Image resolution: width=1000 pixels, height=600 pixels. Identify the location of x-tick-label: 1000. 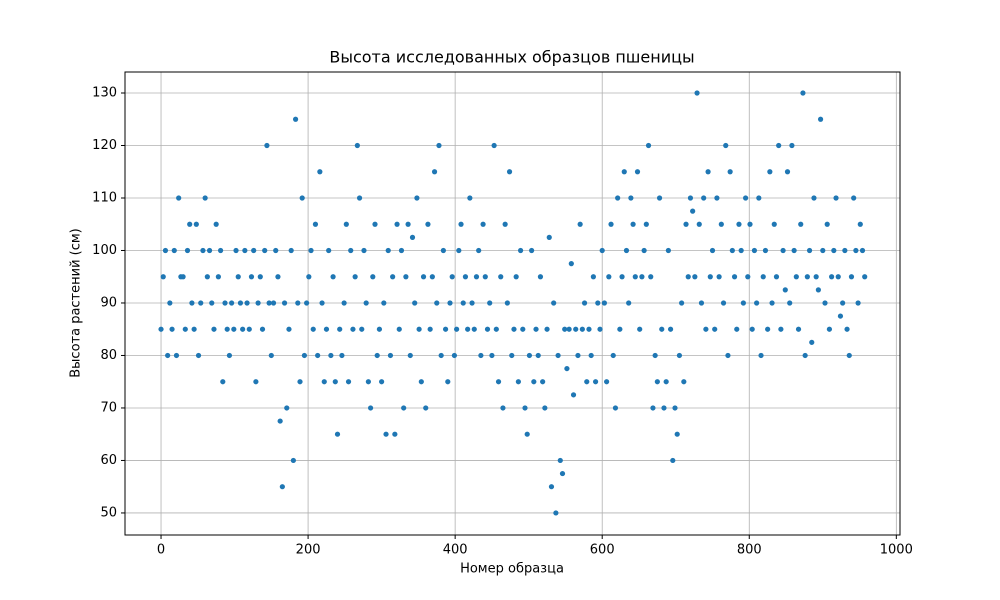
(896, 550).